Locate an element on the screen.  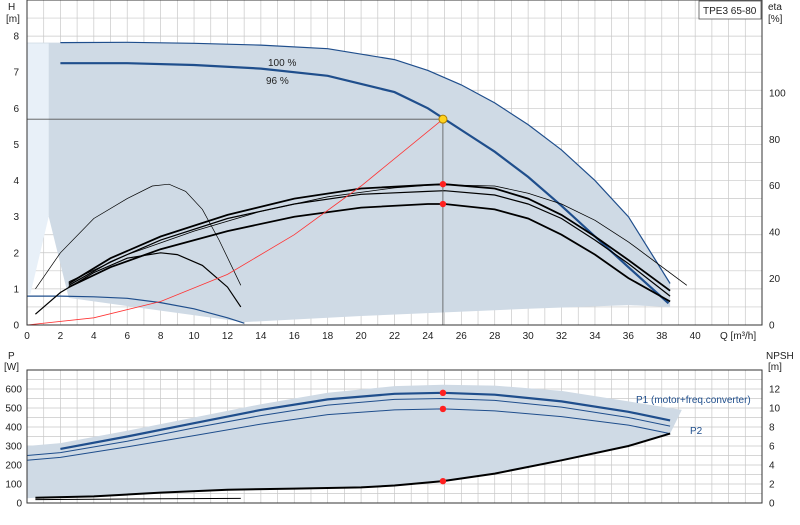
top-left-axis-label: H is located at coordinates (11, 7).